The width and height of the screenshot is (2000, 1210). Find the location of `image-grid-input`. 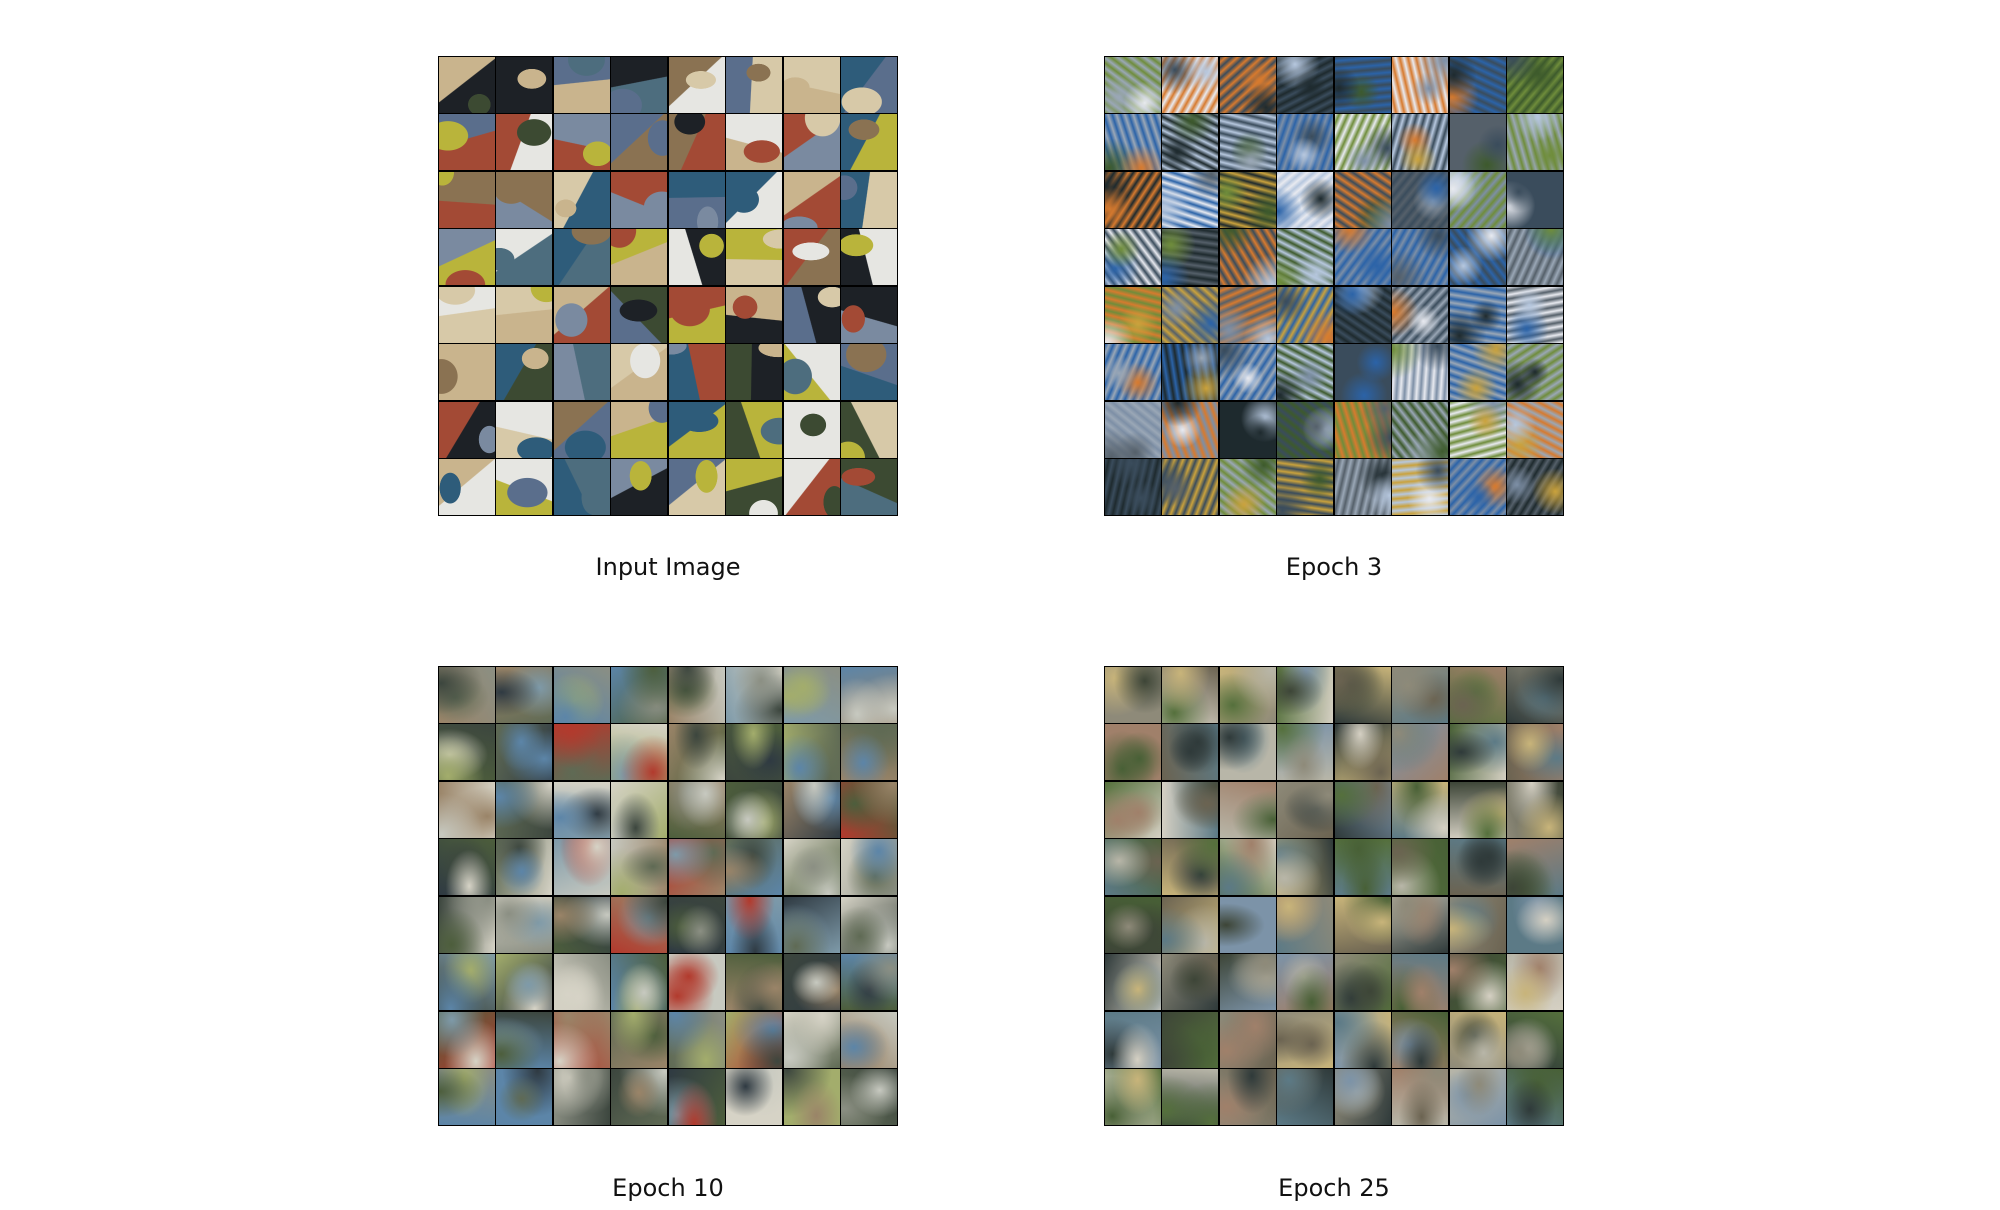

image-grid-input is located at coordinates (668, 286).